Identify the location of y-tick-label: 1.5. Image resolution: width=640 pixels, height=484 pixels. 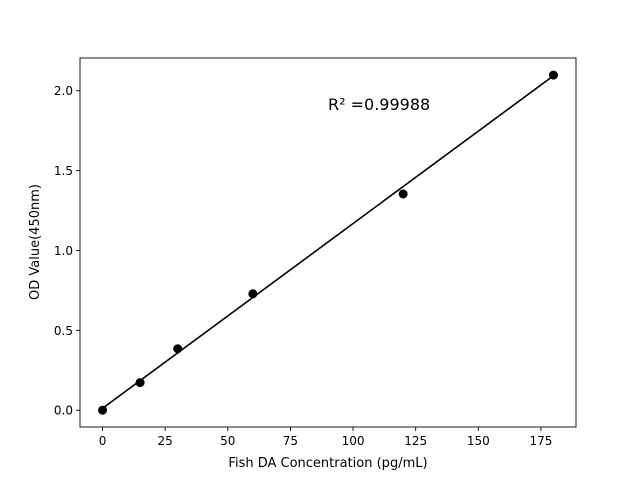
(63, 171).